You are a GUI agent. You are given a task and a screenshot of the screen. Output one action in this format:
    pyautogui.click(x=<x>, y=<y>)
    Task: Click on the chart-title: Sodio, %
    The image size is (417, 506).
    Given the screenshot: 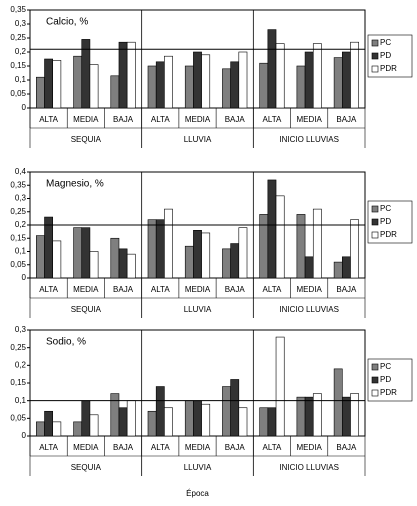 What is the action you would take?
    pyautogui.click(x=66, y=342)
    